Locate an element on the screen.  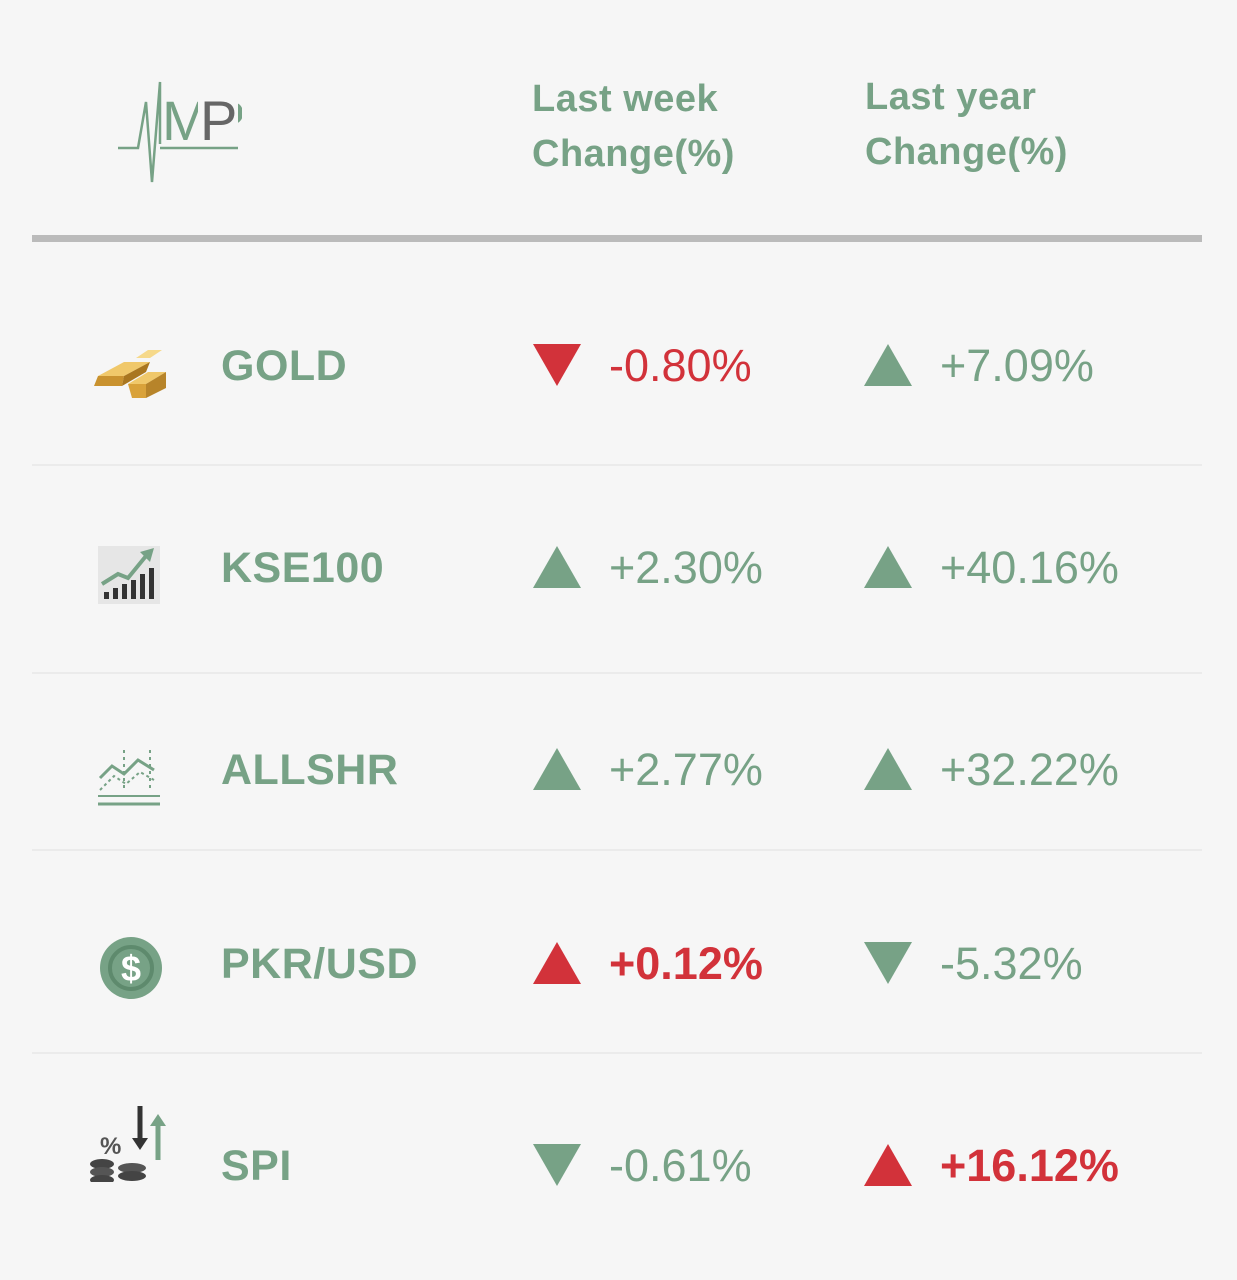
change-value: +16.12% is located at coordinates (1029, 1165).